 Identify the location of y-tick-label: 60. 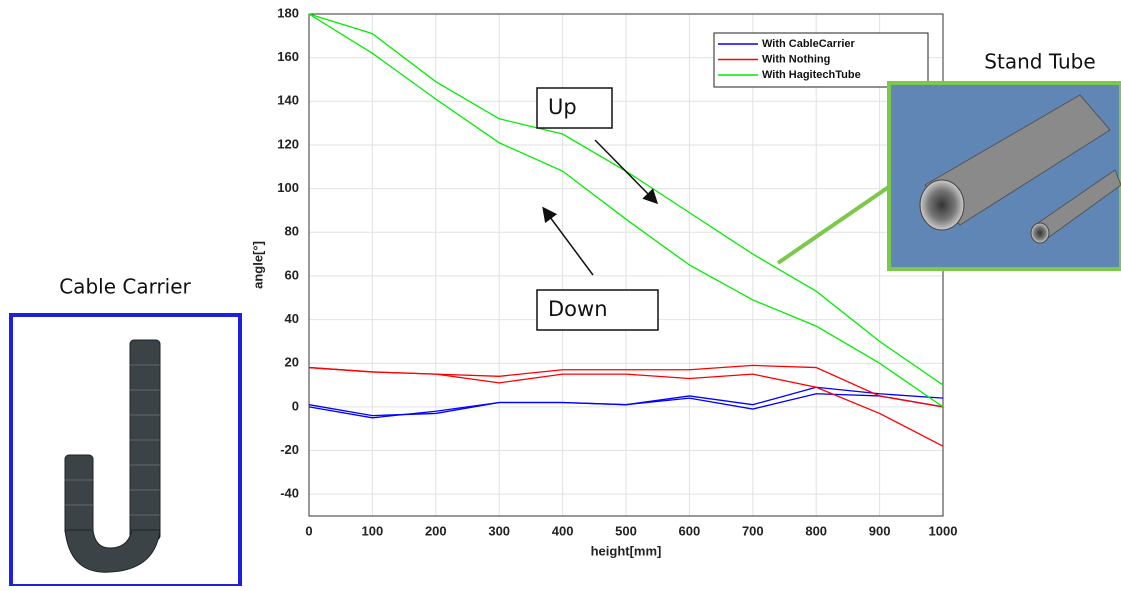
(292, 274).